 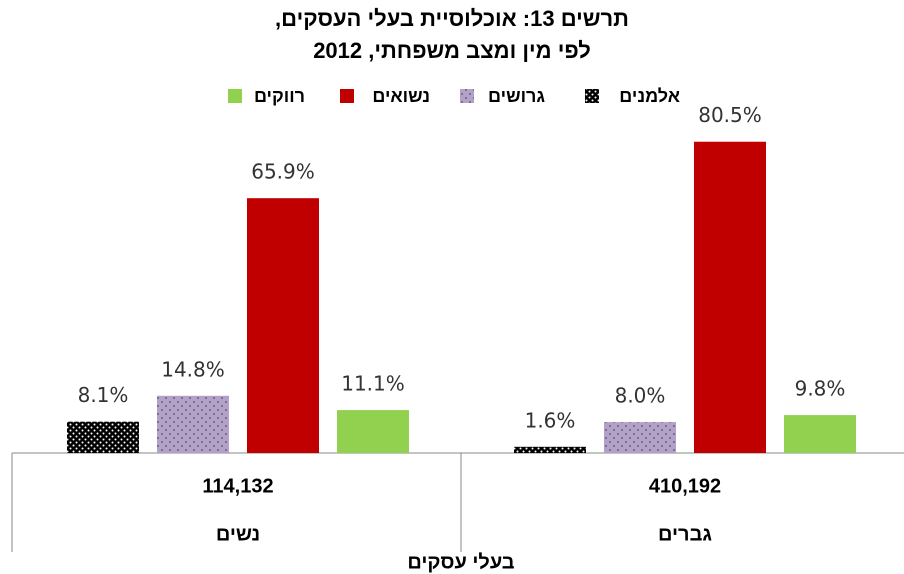 I want to click on x-tick-label: 410,192, so click(x=685, y=486).